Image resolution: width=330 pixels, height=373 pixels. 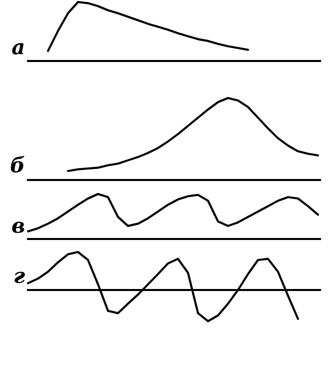 I want to click on text: г, so click(x=19, y=278).